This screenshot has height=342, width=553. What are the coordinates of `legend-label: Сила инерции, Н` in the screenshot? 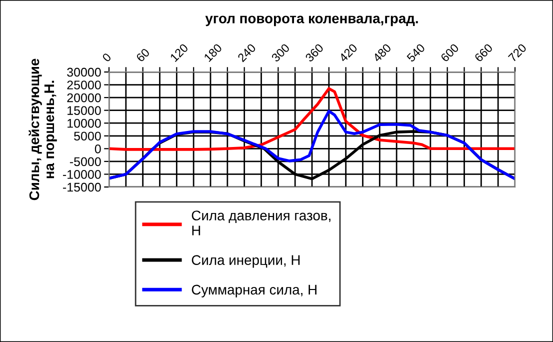 It's located at (246, 261).